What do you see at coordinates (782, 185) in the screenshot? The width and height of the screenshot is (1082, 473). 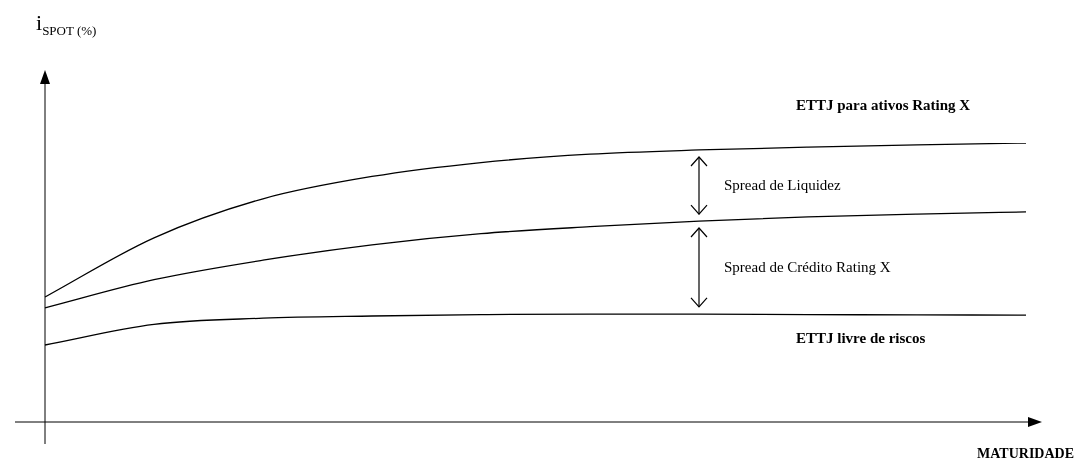 I see `annotation: Spread de Liquidez` at bounding box center [782, 185].